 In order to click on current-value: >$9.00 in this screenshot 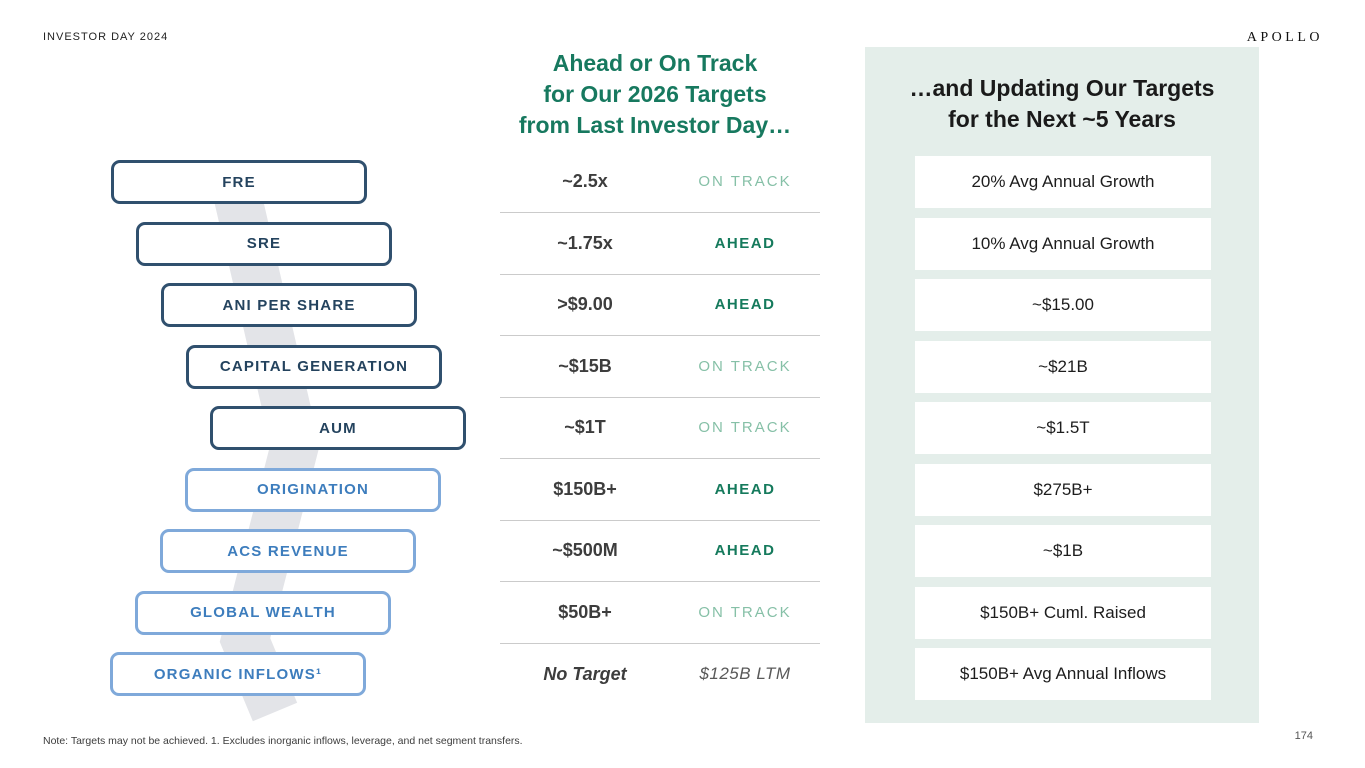, I will do `click(585, 304)`.